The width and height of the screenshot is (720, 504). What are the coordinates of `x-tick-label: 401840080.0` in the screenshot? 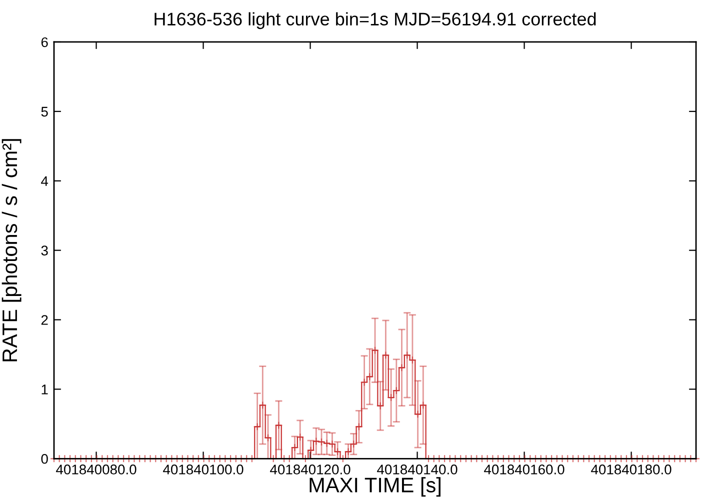 It's located at (96, 469).